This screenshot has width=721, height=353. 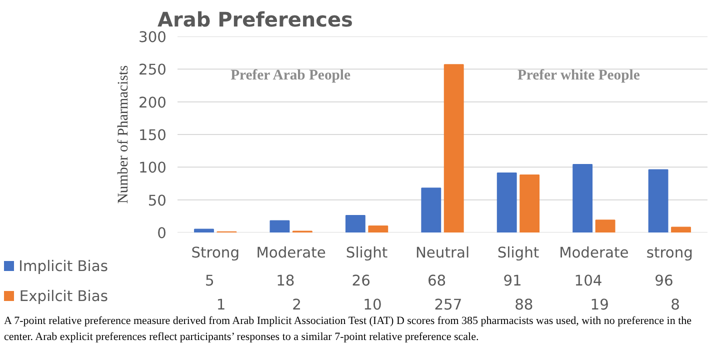 What do you see at coordinates (290, 76) in the screenshot?
I see `annotation: Prefer Arab People` at bounding box center [290, 76].